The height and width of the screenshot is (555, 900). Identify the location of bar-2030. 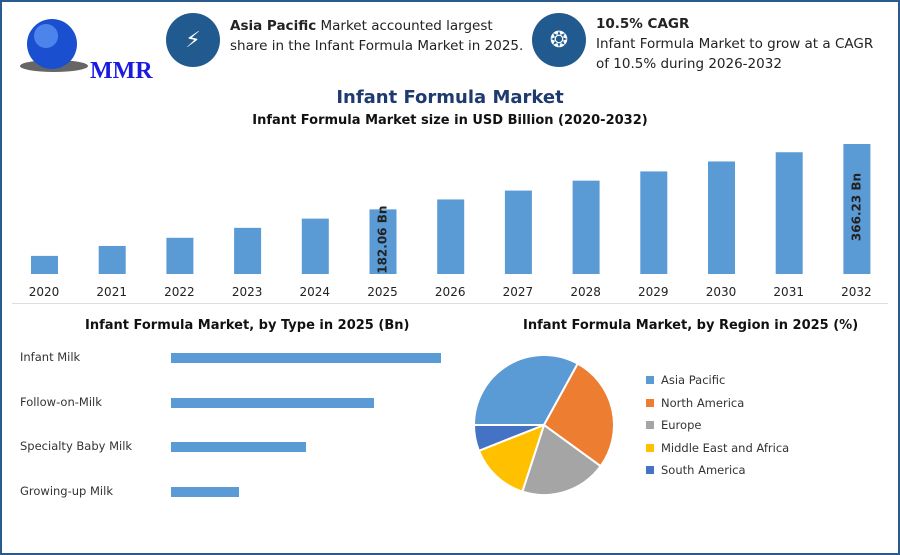
(721, 217).